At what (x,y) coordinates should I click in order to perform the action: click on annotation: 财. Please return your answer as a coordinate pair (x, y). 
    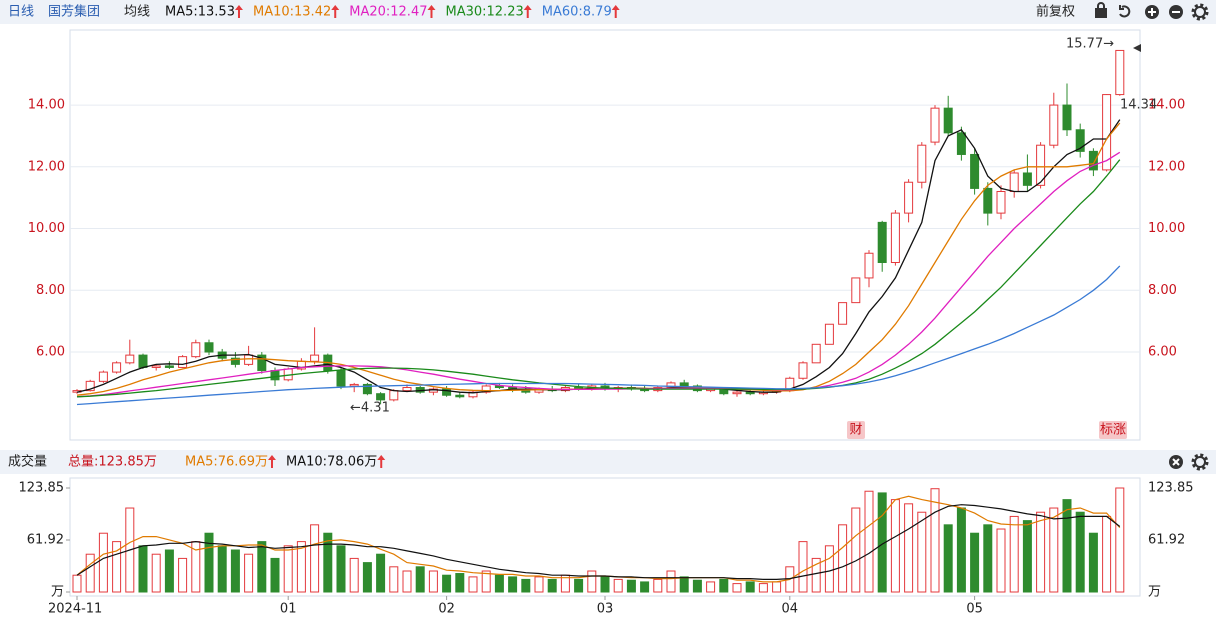
    Looking at the image, I should click on (855, 430).